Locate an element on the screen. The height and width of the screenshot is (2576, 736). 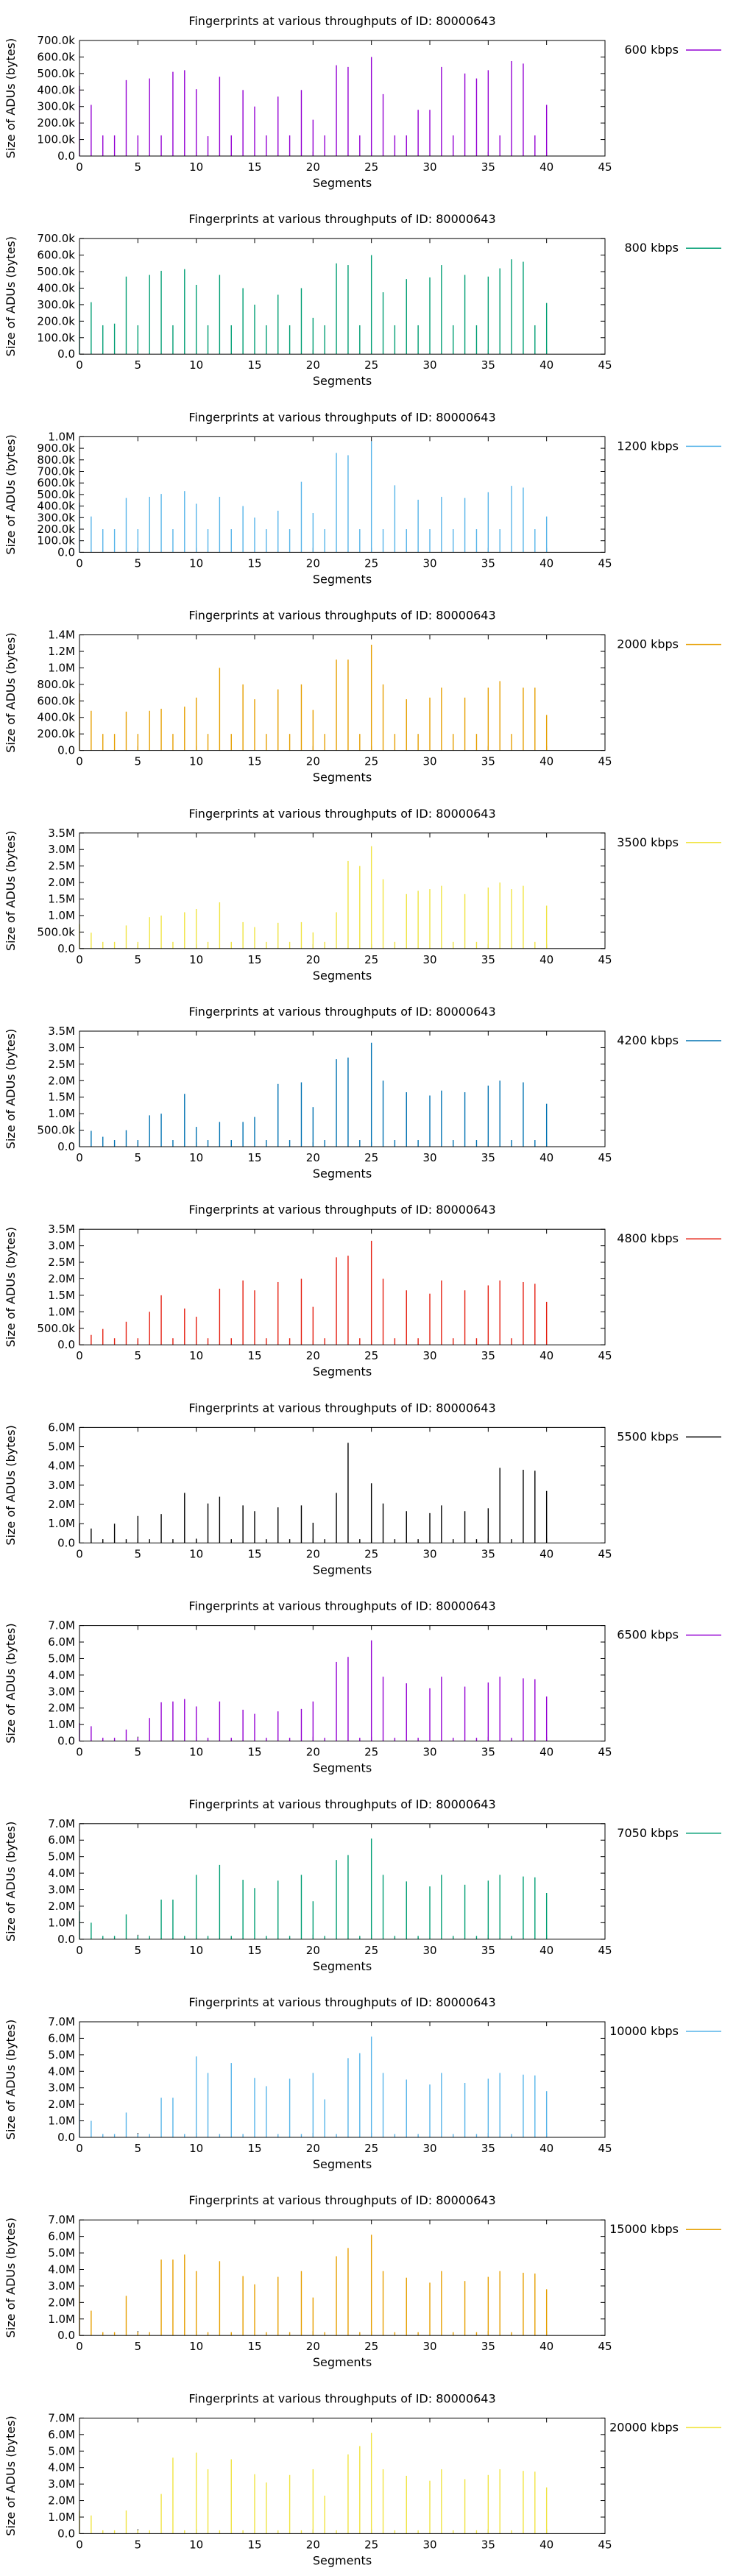
y-tick-label: 400.0k is located at coordinates (56, 506).